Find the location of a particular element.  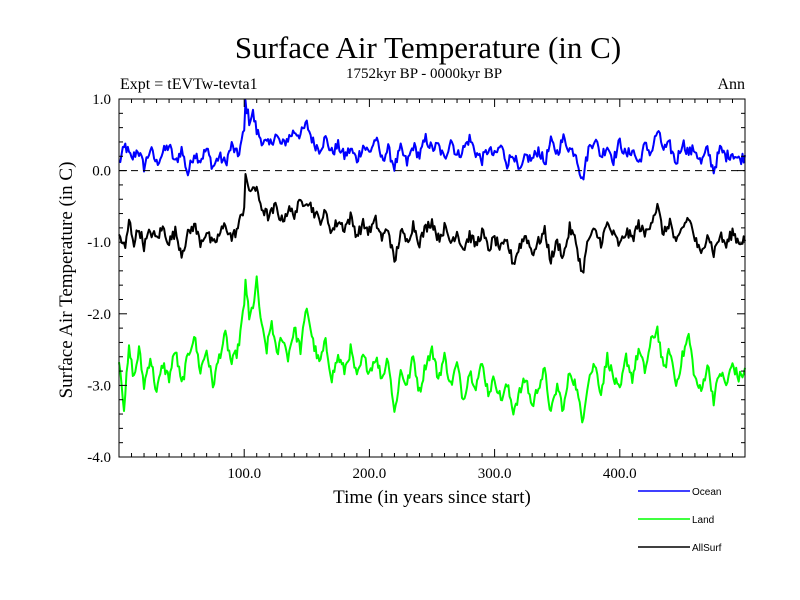

y-axis-label: Surface Air Temperature (in C) is located at coordinates (66, 280).